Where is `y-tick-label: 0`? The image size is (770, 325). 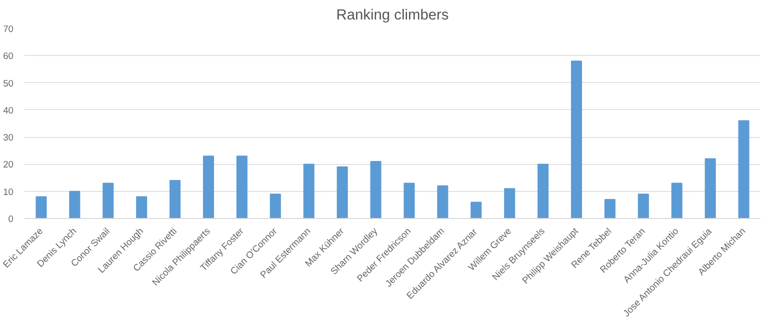
y-tick-label: 0 is located at coordinates (11, 219).